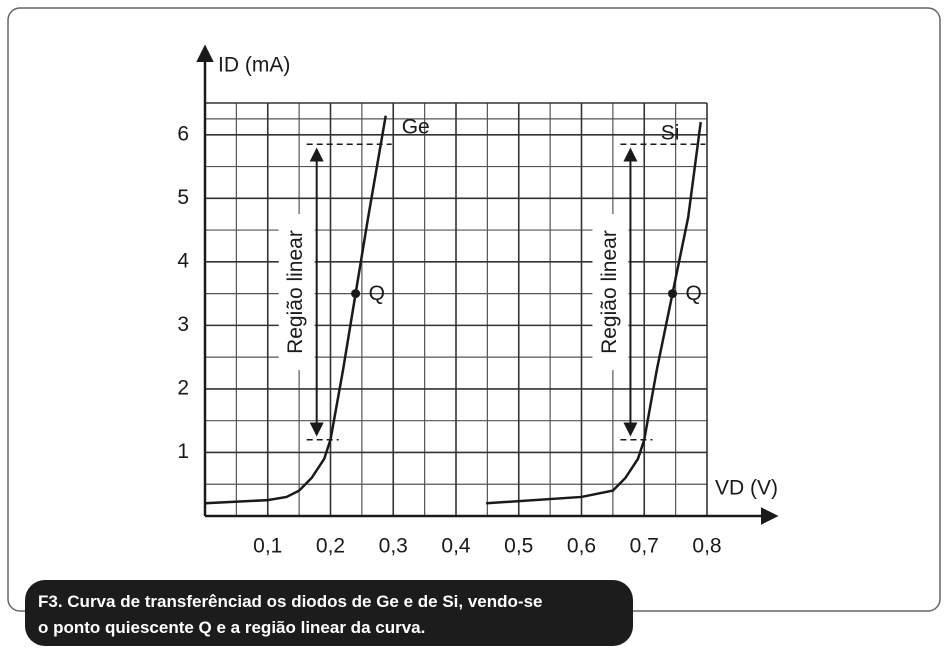 The height and width of the screenshot is (655, 949). What do you see at coordinates (416, 126) in the screenshot?
I see `series-label: Ge` at bounding box center [416, 126].